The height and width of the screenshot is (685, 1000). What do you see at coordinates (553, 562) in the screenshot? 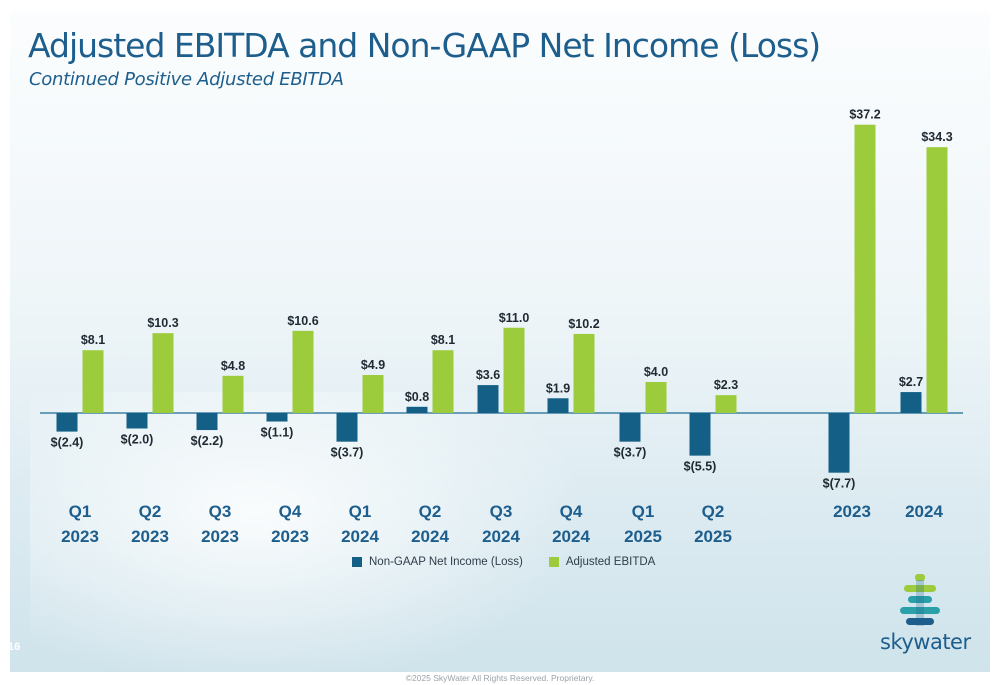
I see `legend-swatch-ebitda` at bounding box center [553, 562].